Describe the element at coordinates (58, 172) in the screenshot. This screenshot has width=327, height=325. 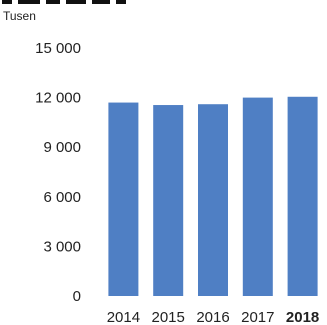
I see `y-axis-ticks: 15 000 12 000 9 000 6 000 3 000 0` at that location.